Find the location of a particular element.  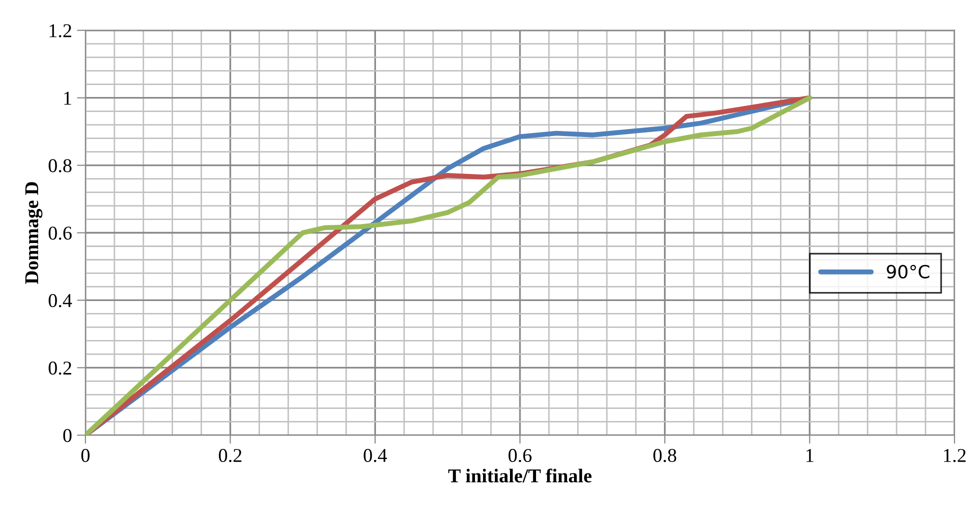

y-tick-label: 0.6 is located at coordinates (60, 233).